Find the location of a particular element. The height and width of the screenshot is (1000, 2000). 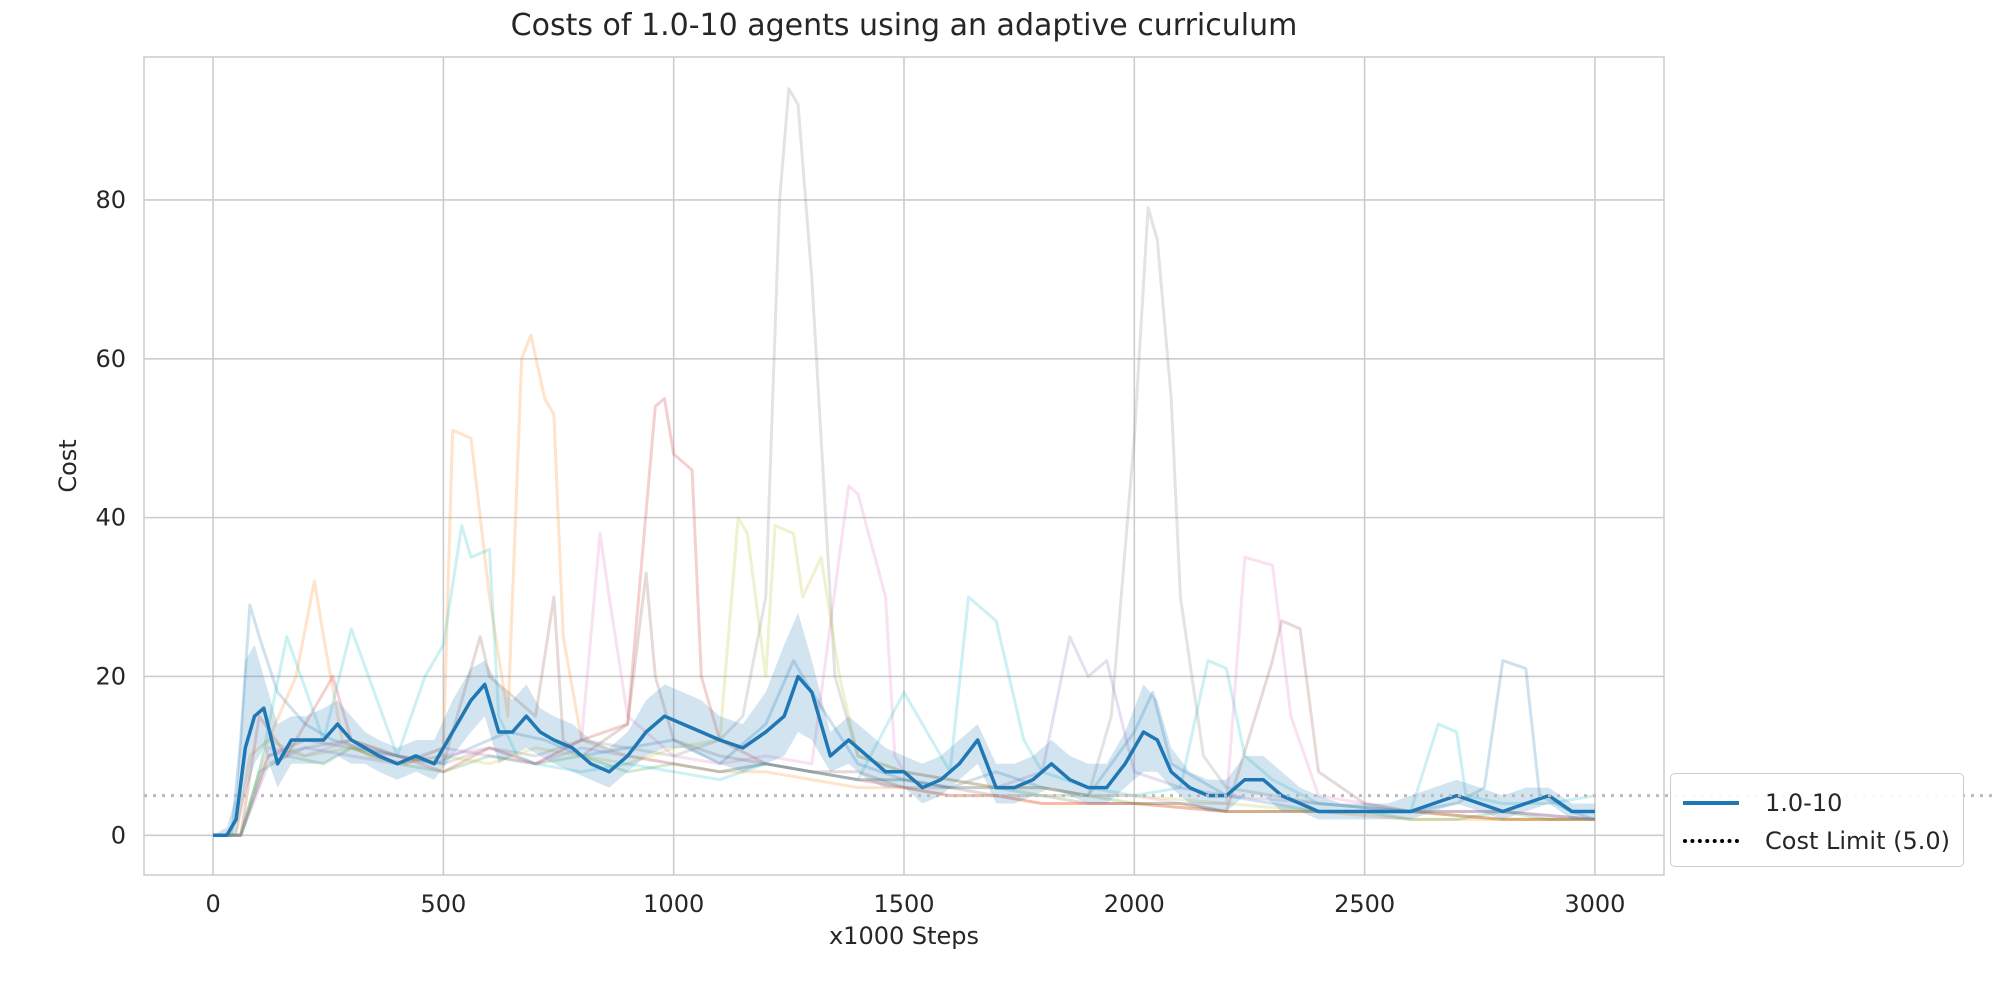

x-tick-label: 500 is located at coordinates (443, 904).